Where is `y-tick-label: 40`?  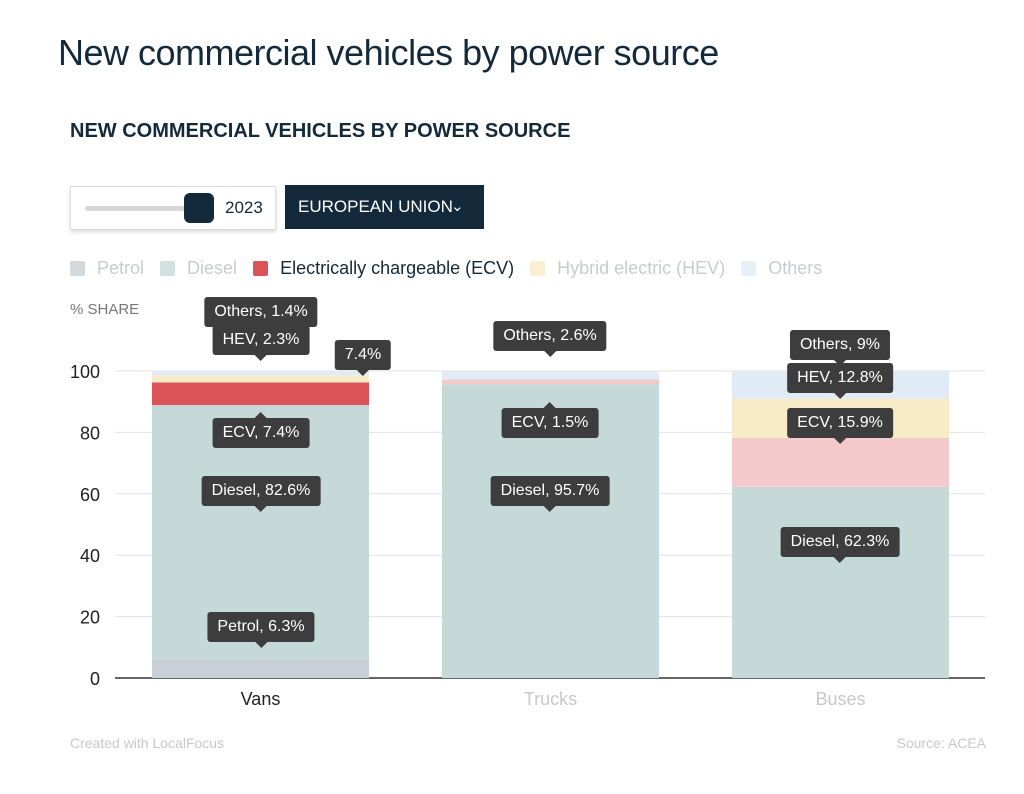
y-tick-label: 40 is located at coordinates (90, 556).